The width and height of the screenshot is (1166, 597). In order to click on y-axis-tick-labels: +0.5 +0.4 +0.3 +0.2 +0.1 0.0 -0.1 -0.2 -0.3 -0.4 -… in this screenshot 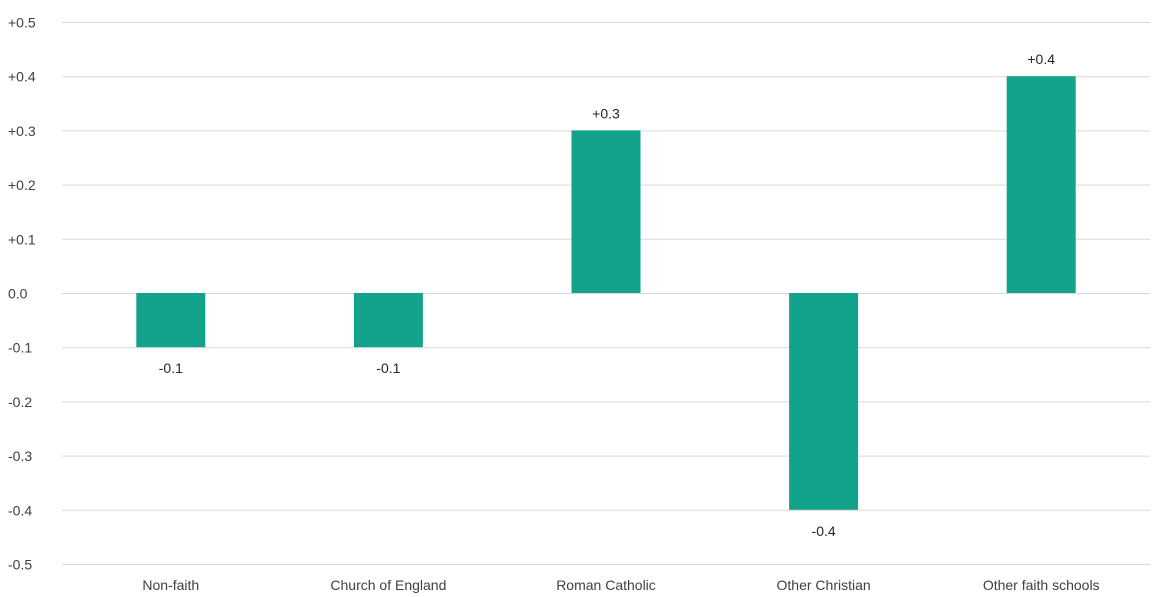, I will do `click(22, 294)`.